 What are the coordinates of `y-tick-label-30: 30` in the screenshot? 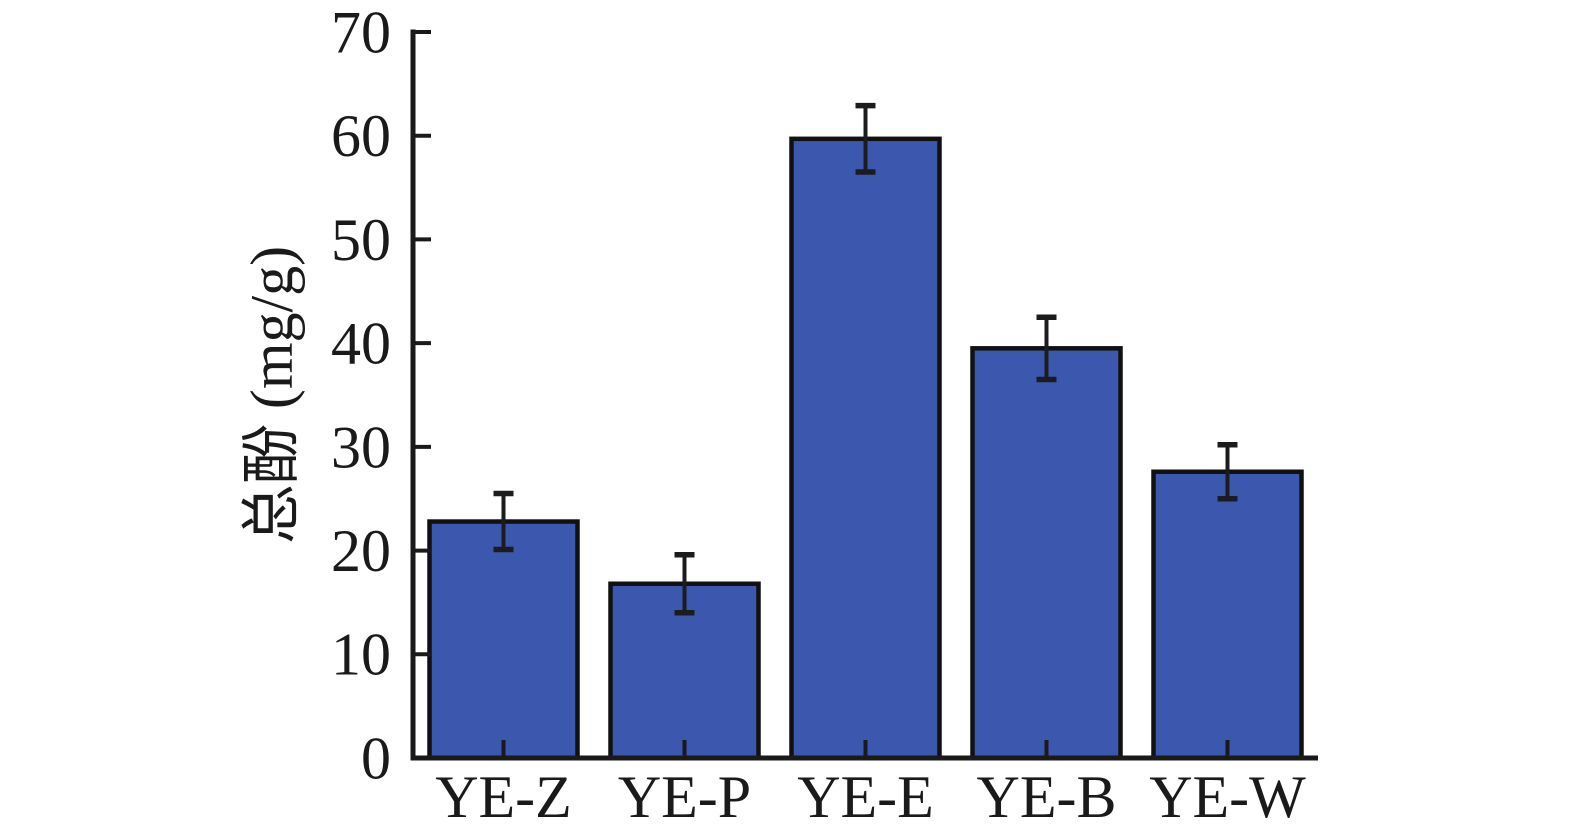 It's located at (361, 447).